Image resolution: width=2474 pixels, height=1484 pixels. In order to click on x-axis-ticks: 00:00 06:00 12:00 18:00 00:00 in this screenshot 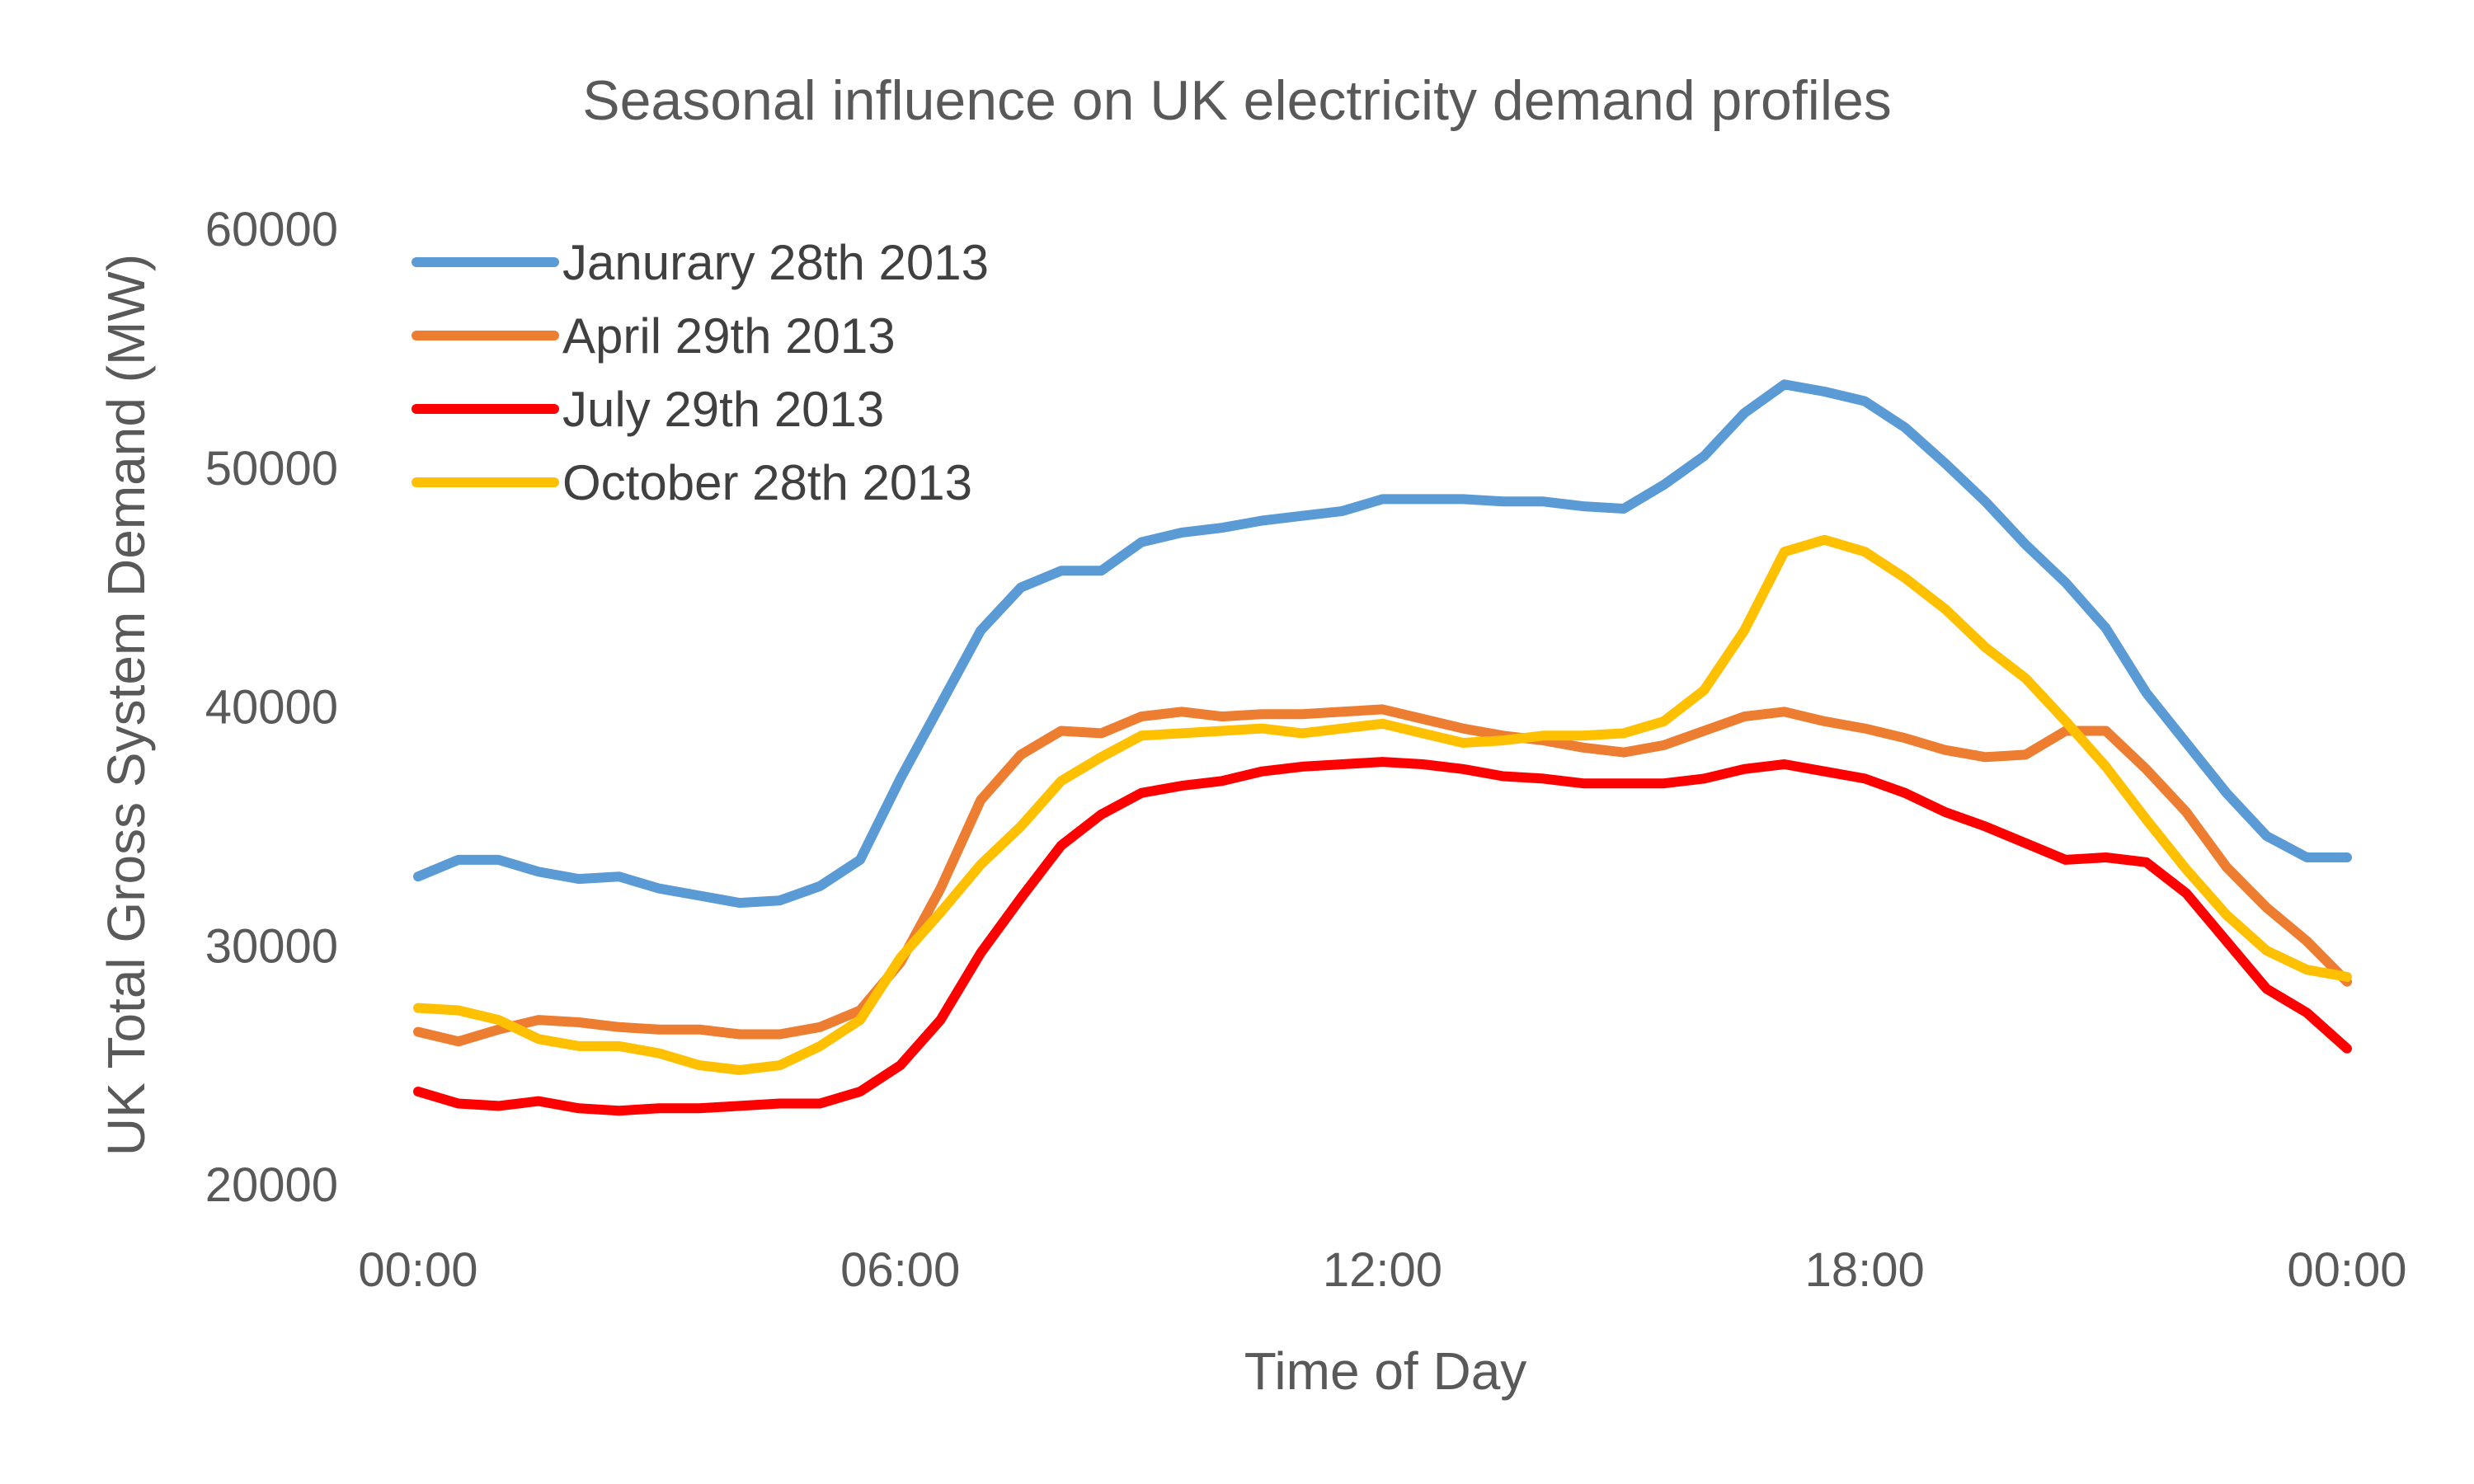, I will do `click(1382, 1270)`.